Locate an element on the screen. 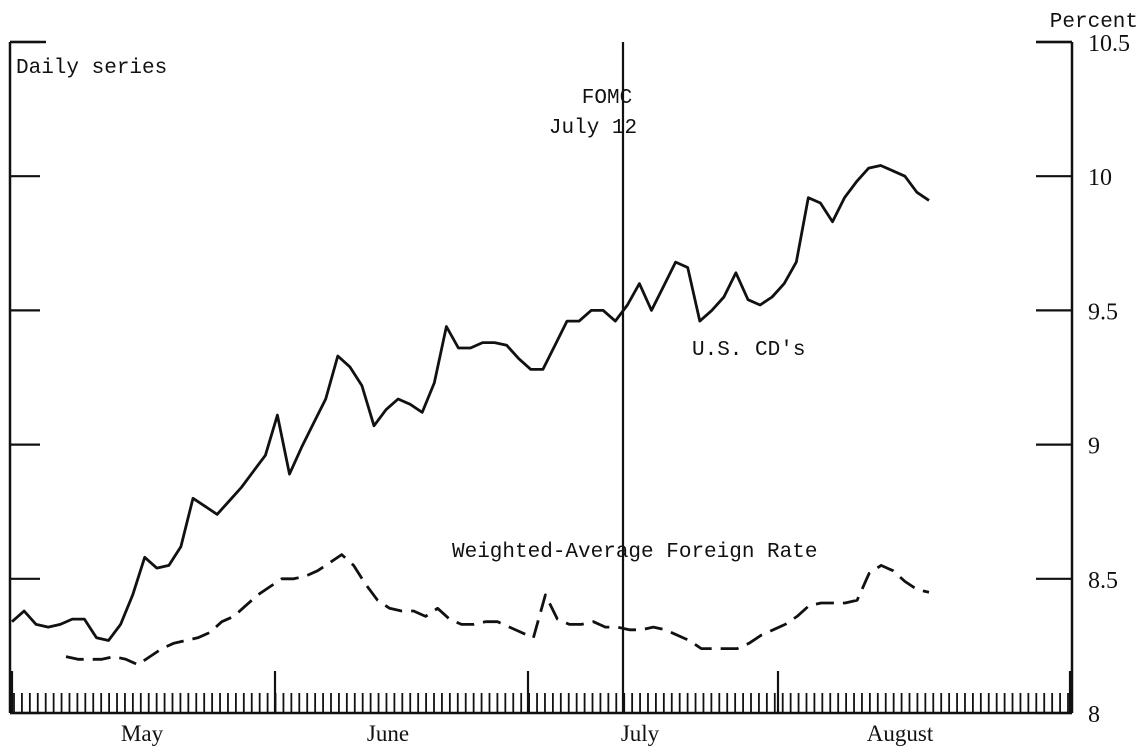 The image size is (1146, 749). y-axis-title: Percent is located at coordinates (1094, 22).